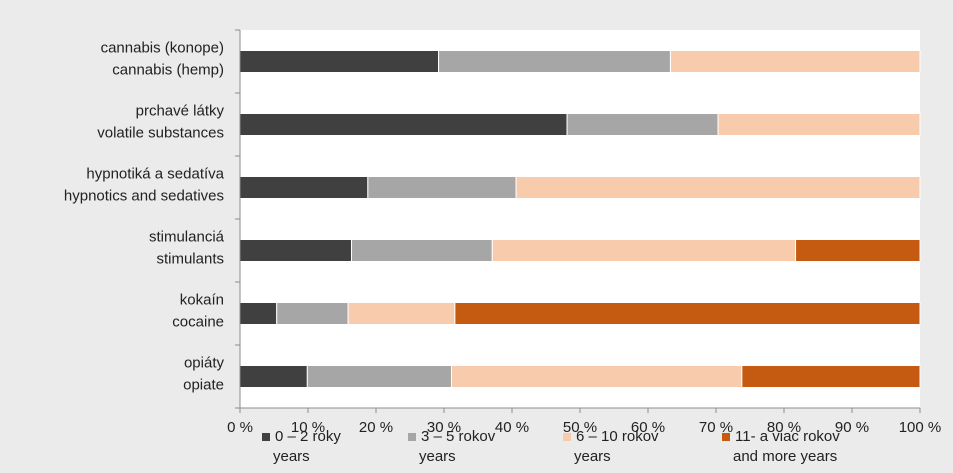  I want to click on category-label: opiáty opiate, so click(203, 374).